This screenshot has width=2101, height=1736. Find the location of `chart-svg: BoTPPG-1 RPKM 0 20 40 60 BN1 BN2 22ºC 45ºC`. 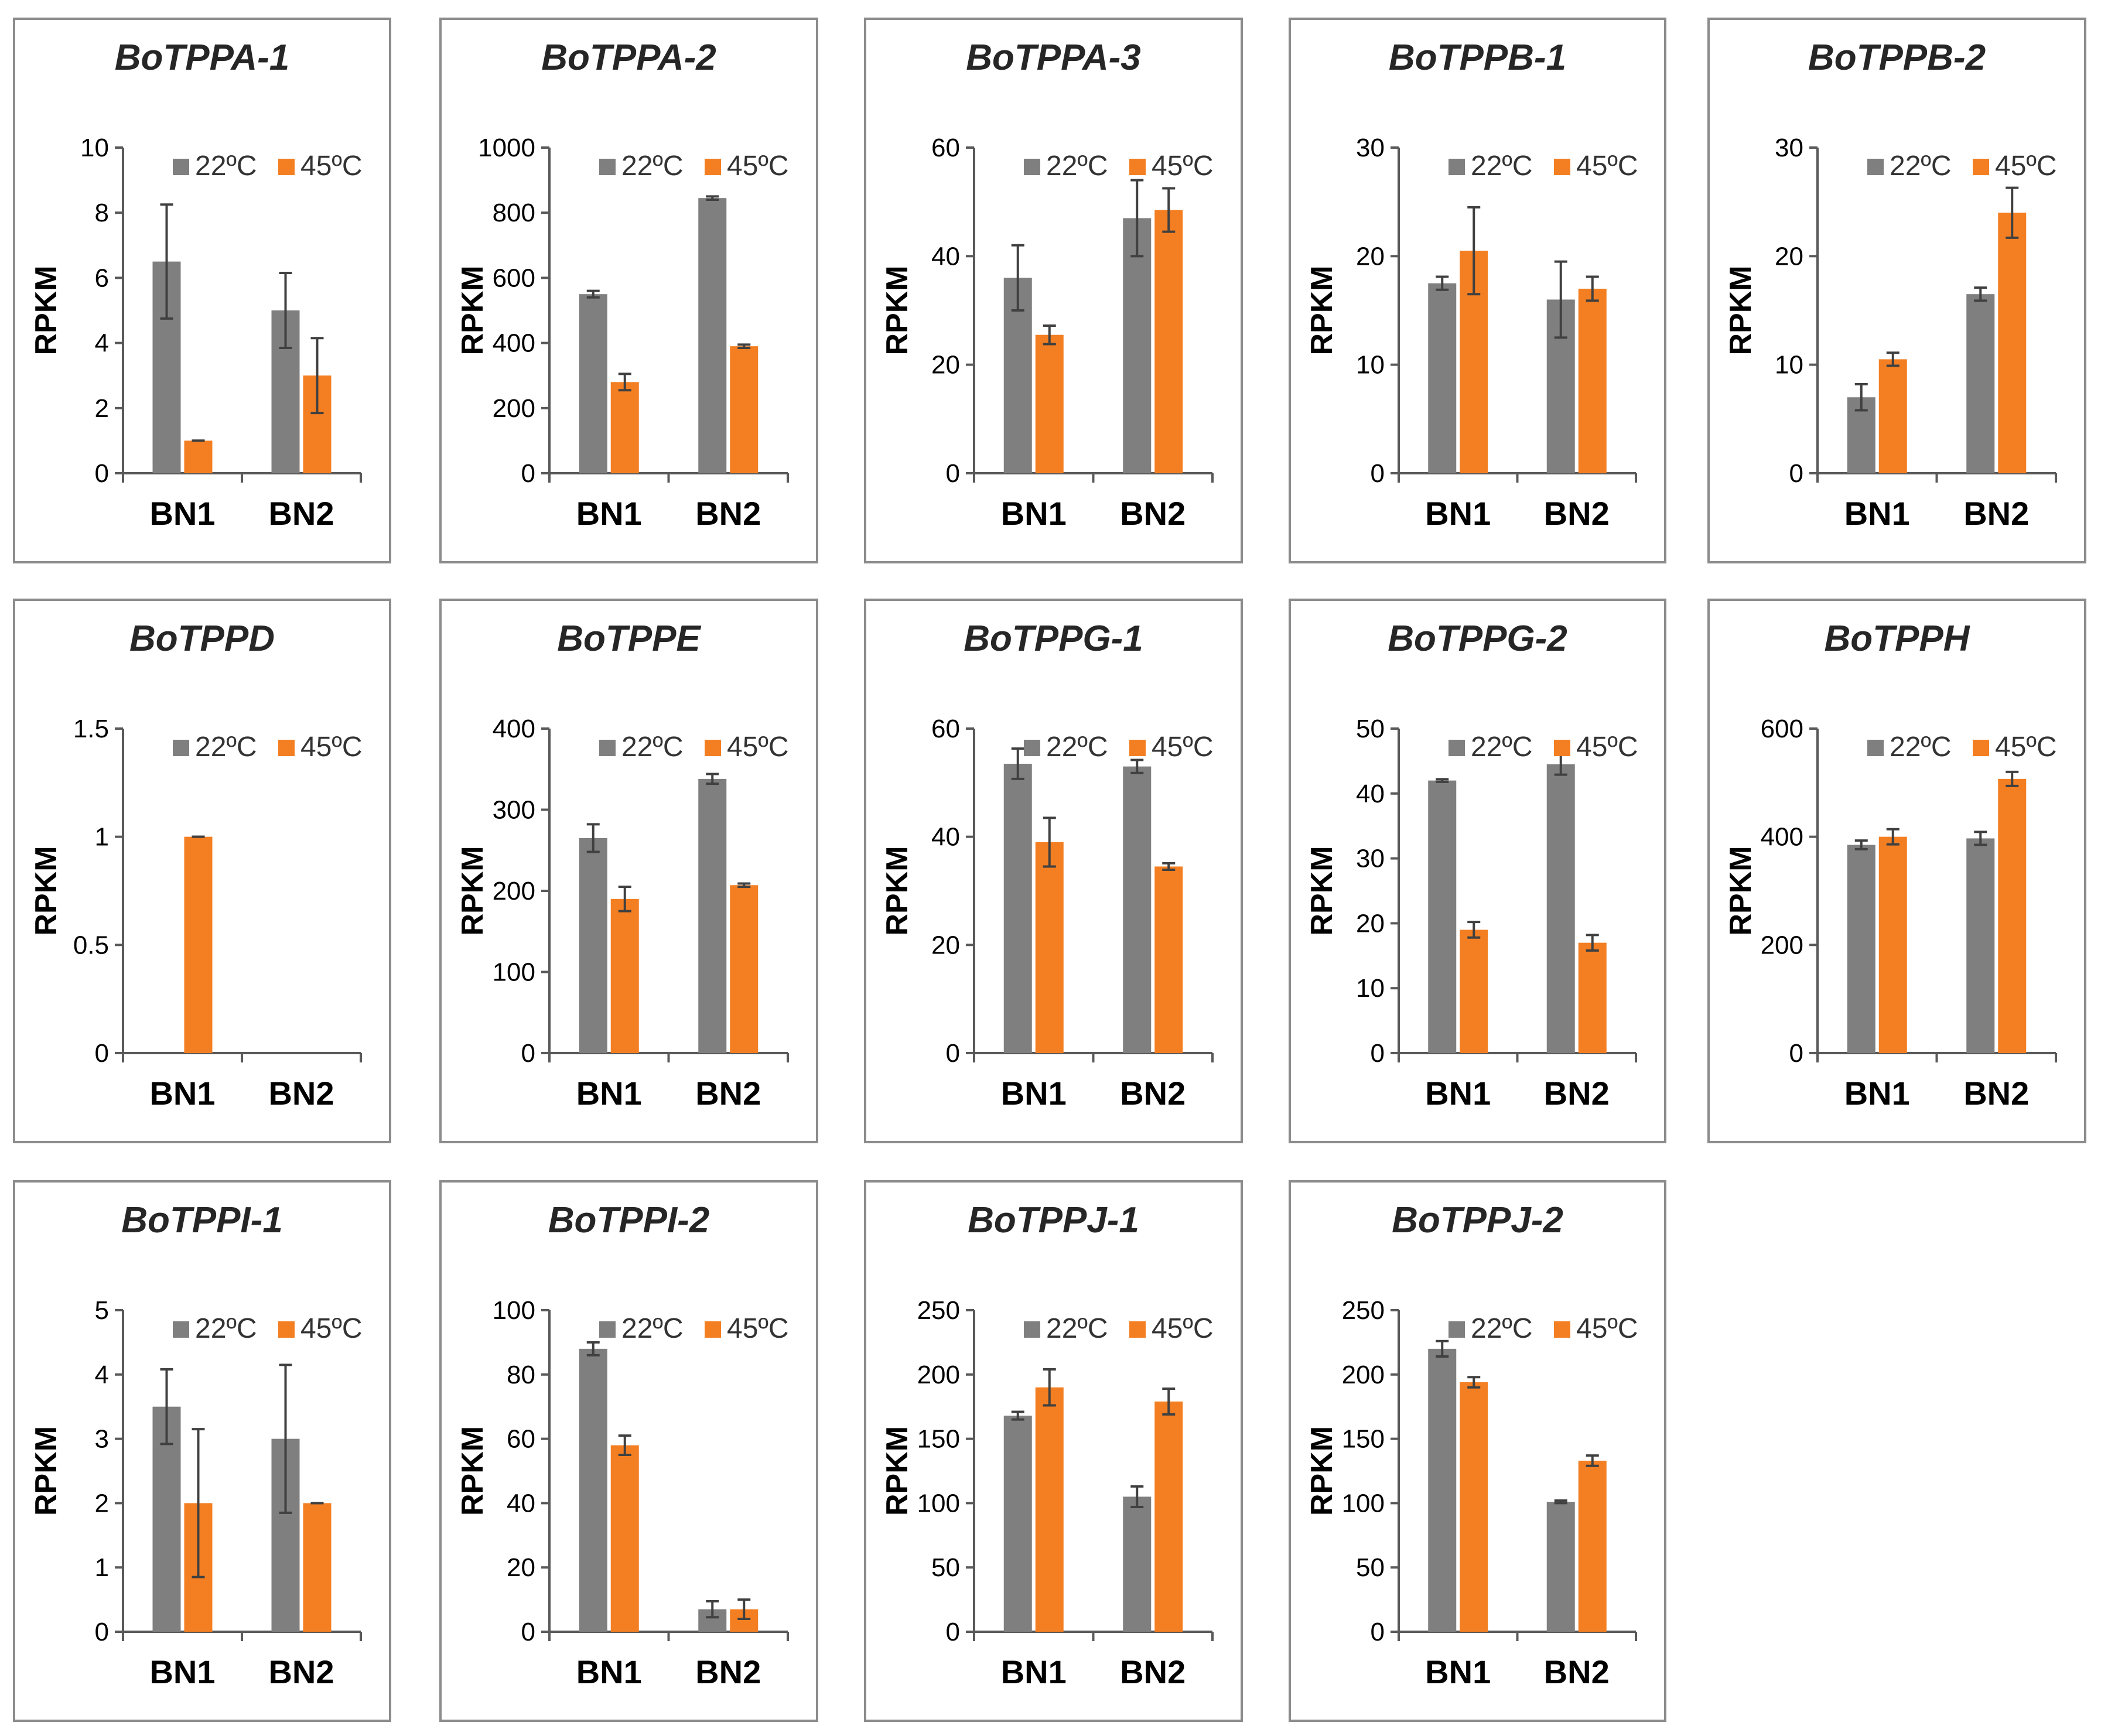

chart-svg: BoTPPG-1 RPKM 0 20 40 60 BN1 BN2 22ºC 45ºC is located at coordinates (1047, 865).